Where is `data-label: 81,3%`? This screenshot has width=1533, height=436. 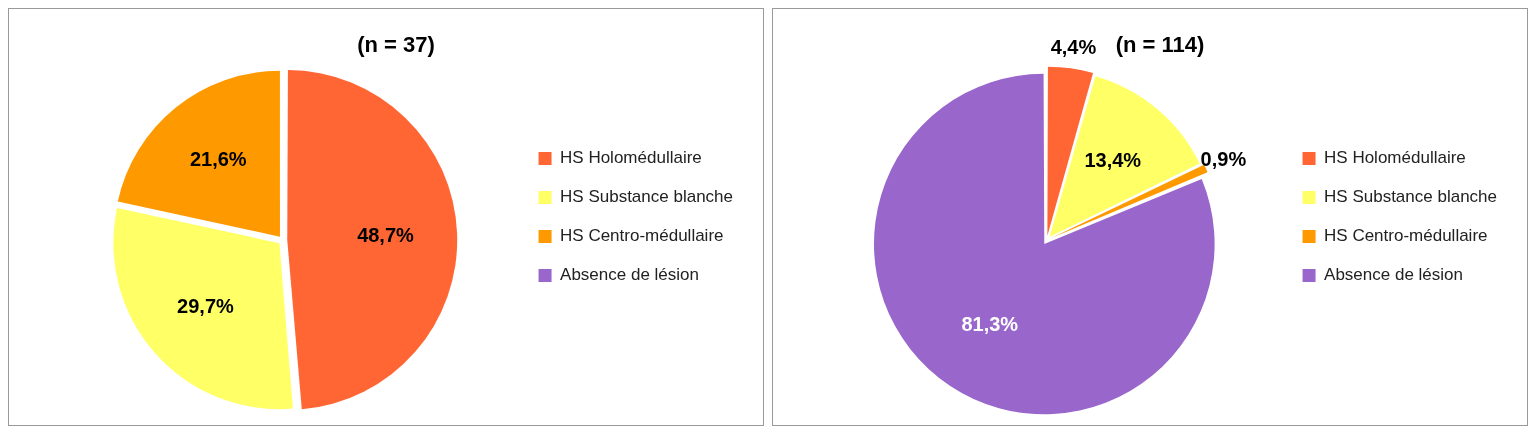 data-label: 81,3% is located at coordinates (990, 324).